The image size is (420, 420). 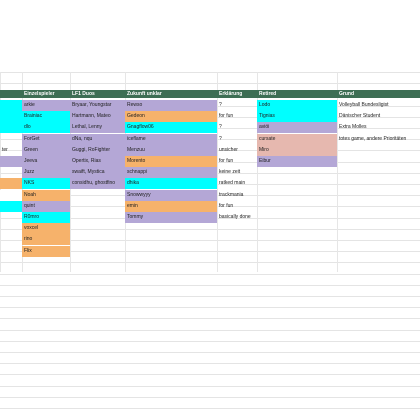 What do you see at coordinates (231, 94) in the screenshot?
I see `header-cell-c4: Erklärung` at bounding box center [231, 94].